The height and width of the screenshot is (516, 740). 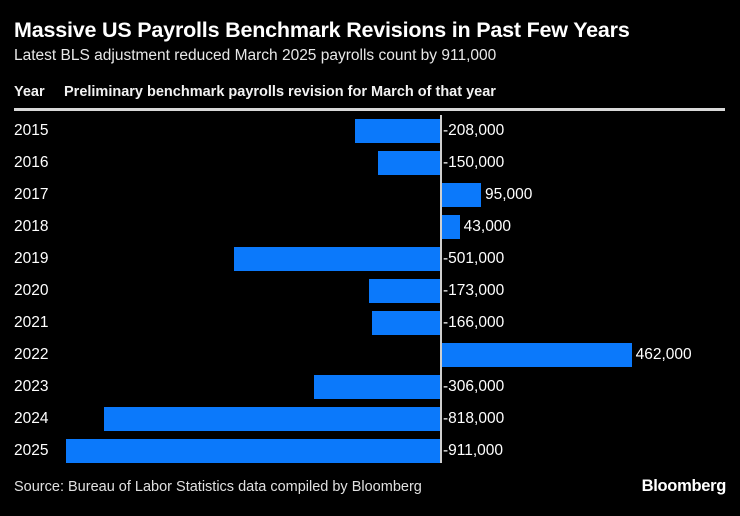 I want to click on bar-value-label: -911,000, so click(x=473, y=450).